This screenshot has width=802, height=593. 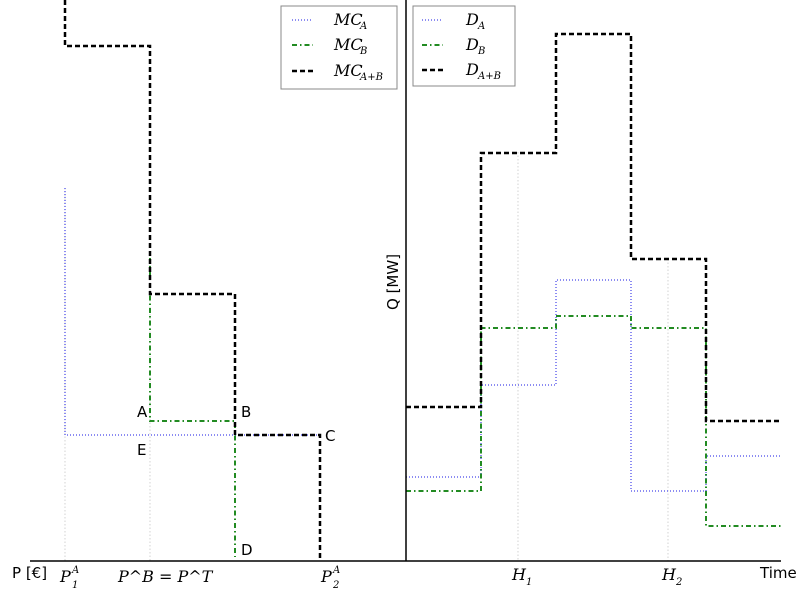 What do you see at coordinates (192, 407) in the screenshot?
I see `series-mc-b` at bounding box center [192, 407].